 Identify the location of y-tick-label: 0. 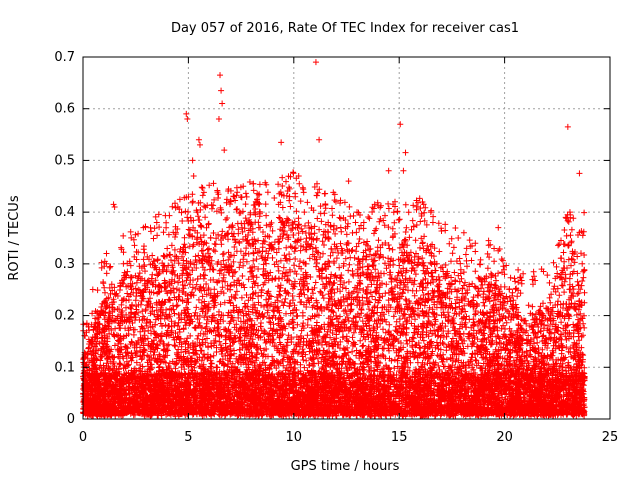
(71, 419).